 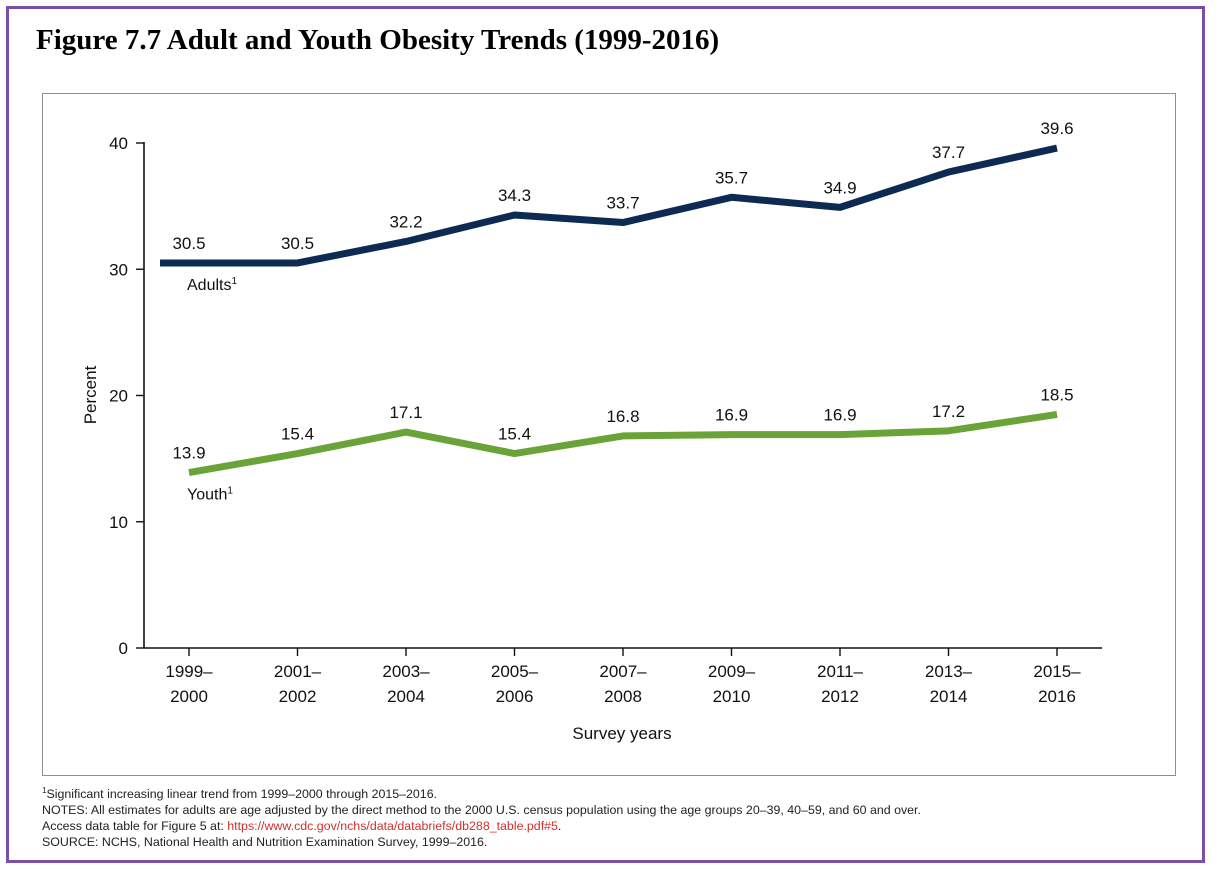 What do you see at coordinates (622, 416) in the screenshot?
I see `data-label: 16.8` at bounding box center [622, 416].